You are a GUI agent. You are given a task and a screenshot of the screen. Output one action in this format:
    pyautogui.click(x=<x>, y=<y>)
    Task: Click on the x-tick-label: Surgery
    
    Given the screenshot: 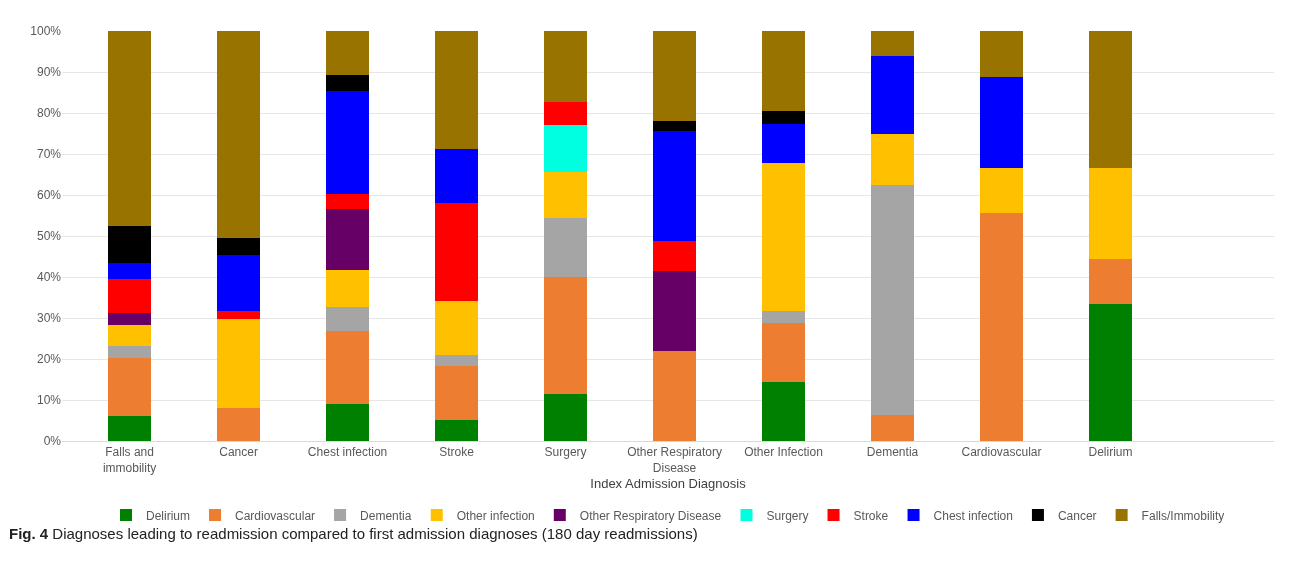 What is the action you would take?
    pyautogui.click(x=565, y=452)
    